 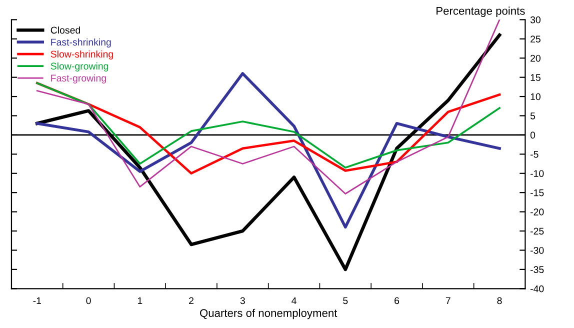 I want to click on y-tick-label: 0, so click(x=533, y=135).